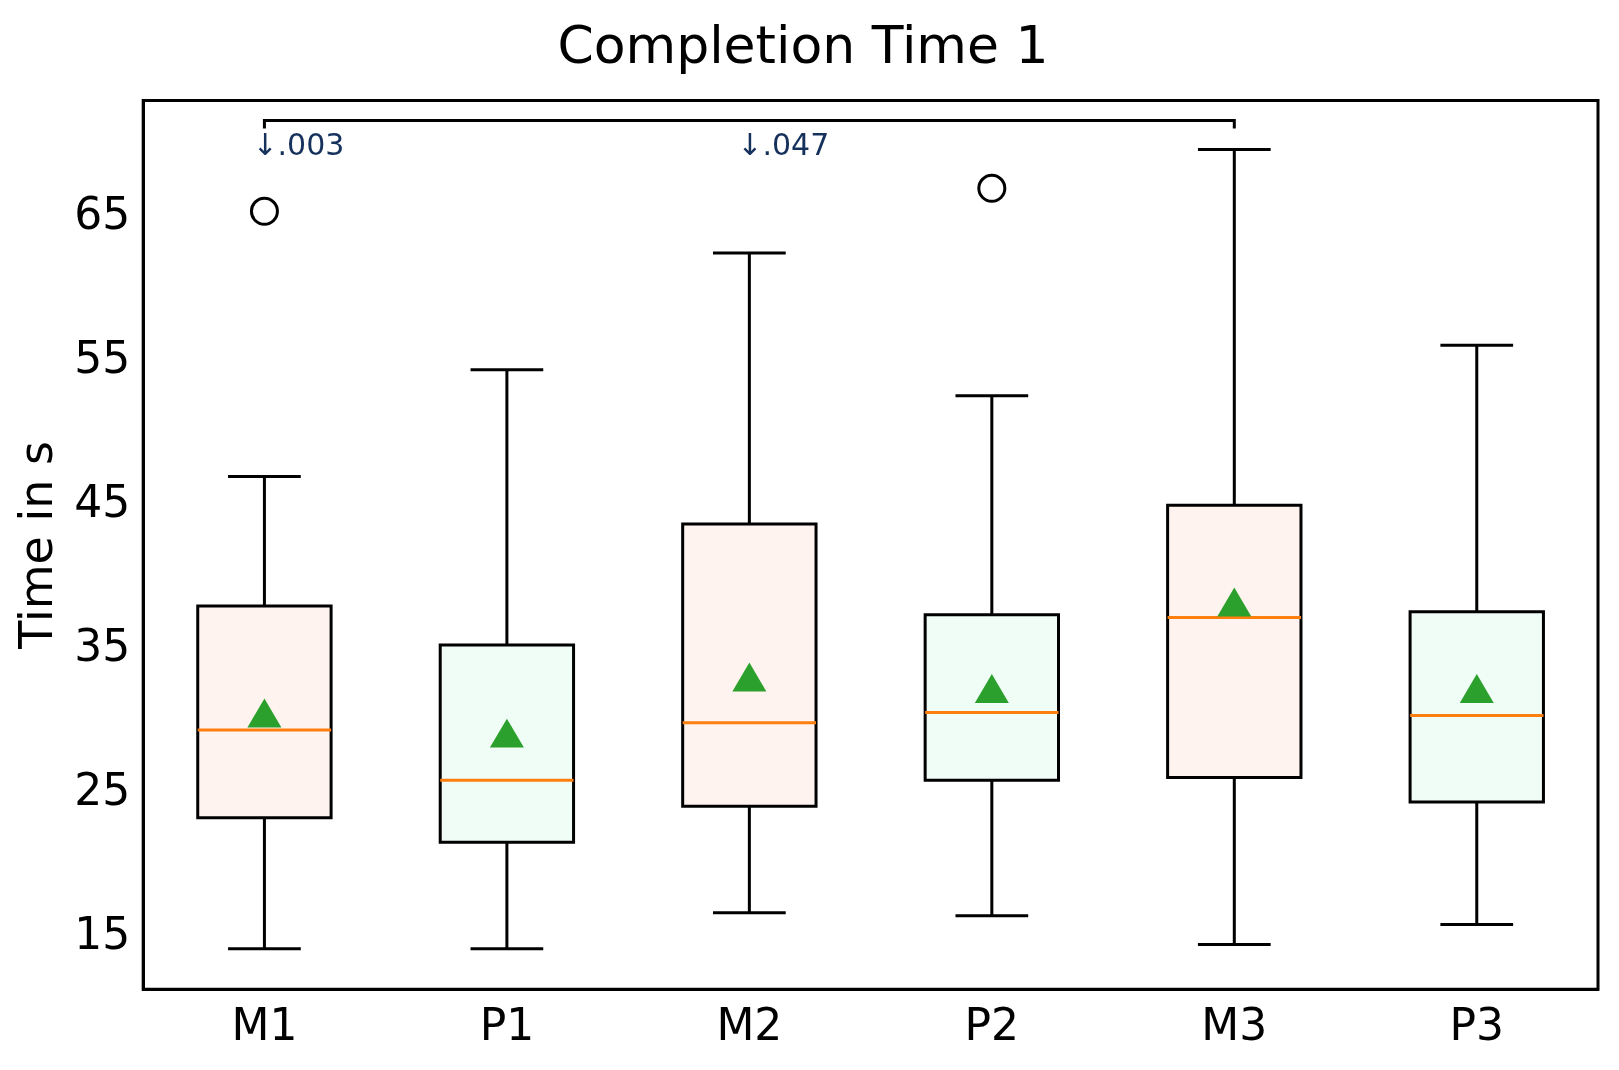  I want to click on y-tick-label: 35, so click(102, 645).